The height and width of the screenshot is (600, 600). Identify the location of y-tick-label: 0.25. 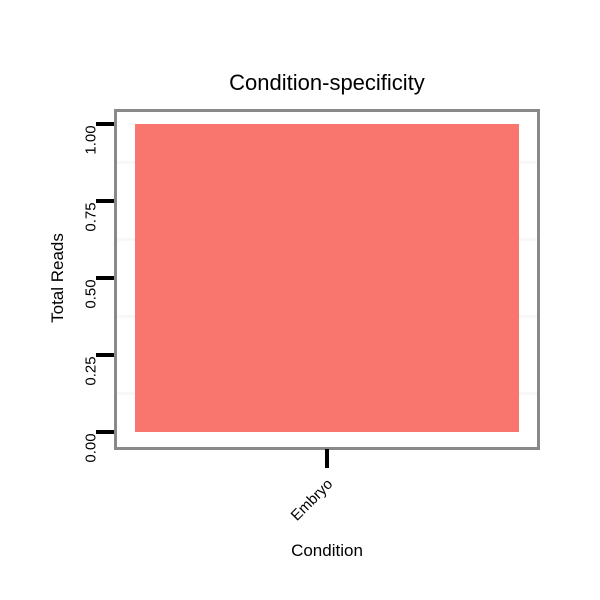
(91, 371).